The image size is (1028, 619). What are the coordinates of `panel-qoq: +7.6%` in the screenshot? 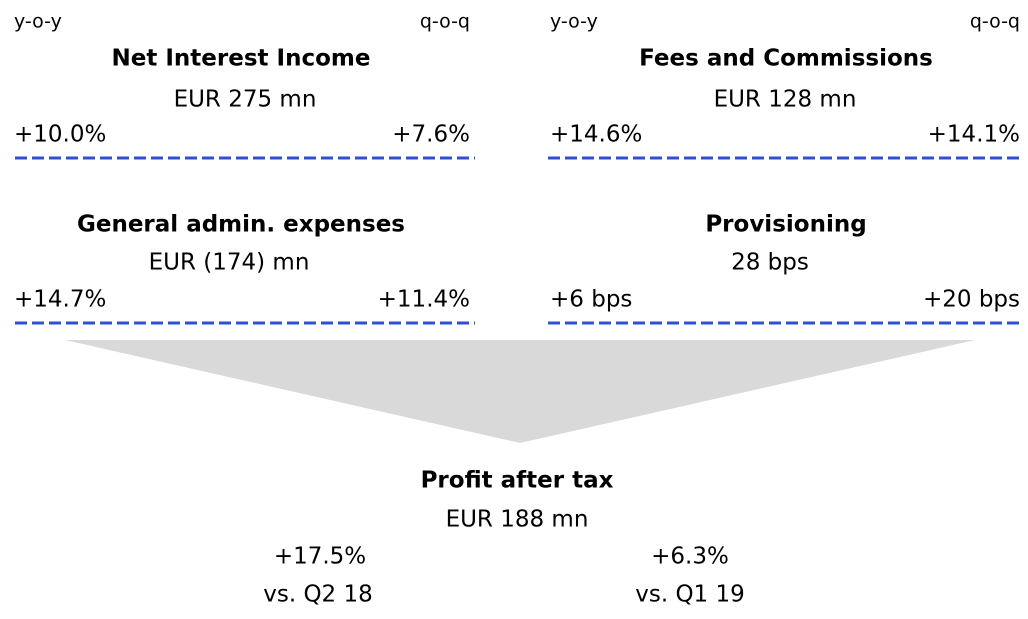 It's located at (431, 135).